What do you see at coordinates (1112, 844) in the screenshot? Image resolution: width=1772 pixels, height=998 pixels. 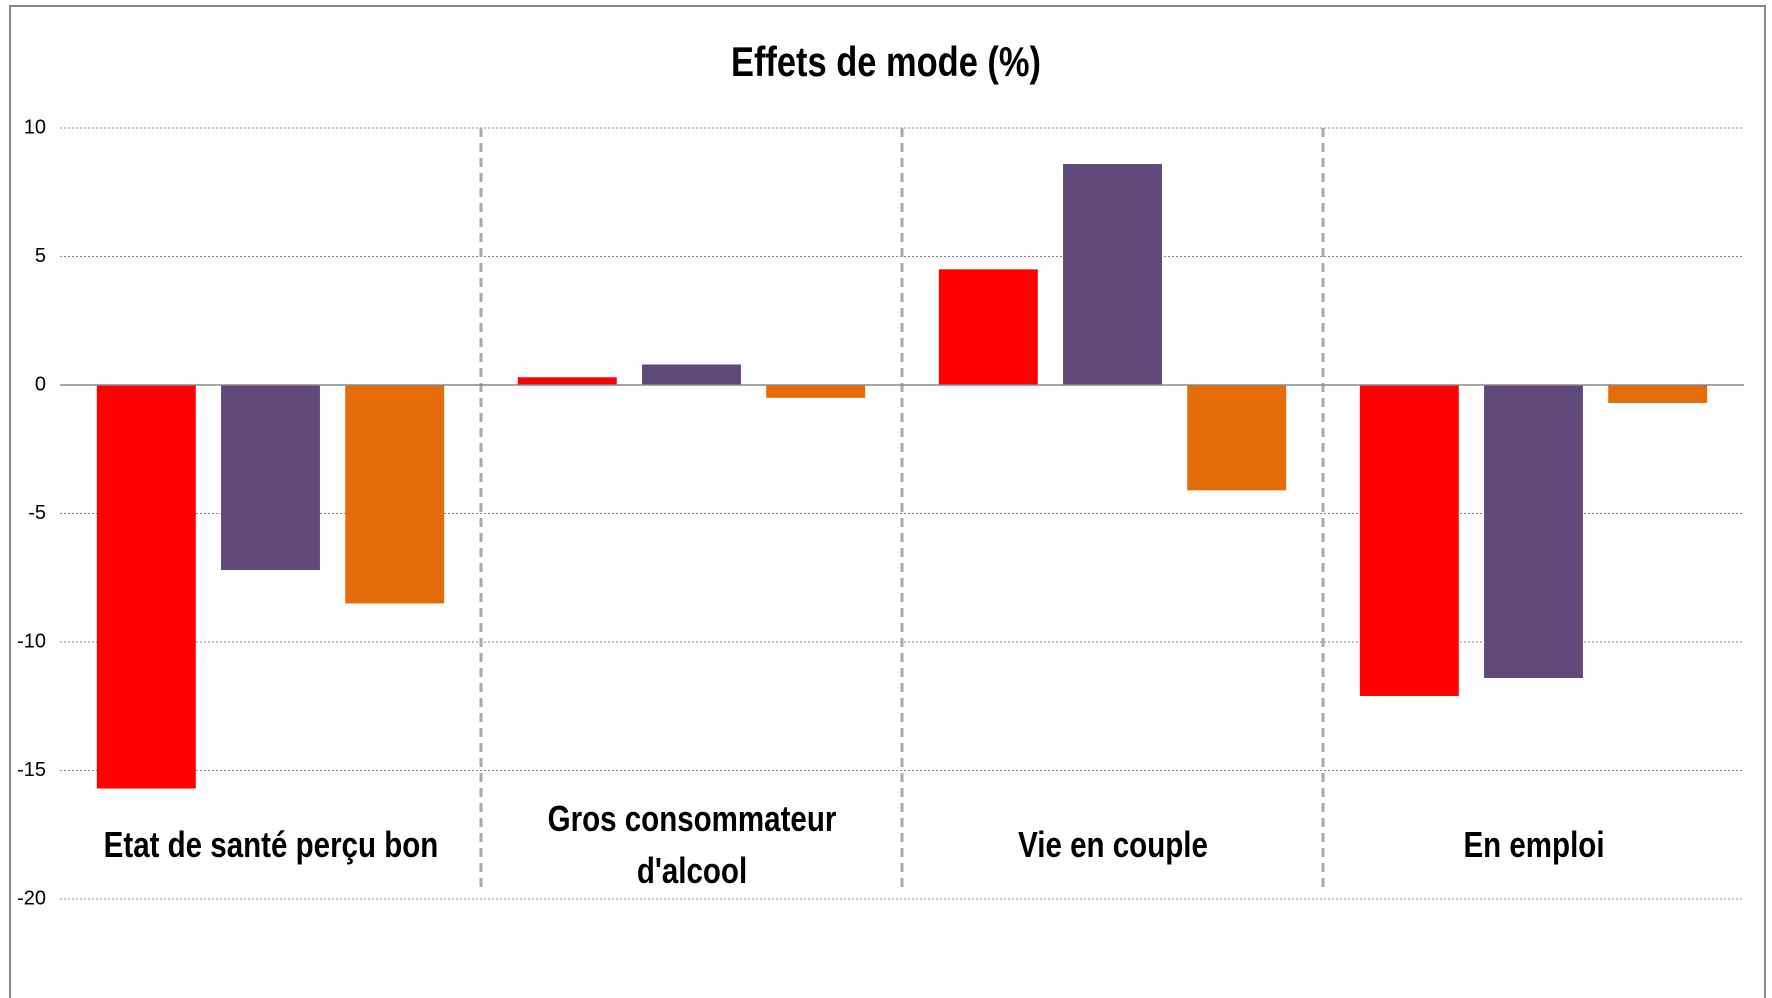 I see `category-label: Vie en couple` at bounding box center [1112, 844].